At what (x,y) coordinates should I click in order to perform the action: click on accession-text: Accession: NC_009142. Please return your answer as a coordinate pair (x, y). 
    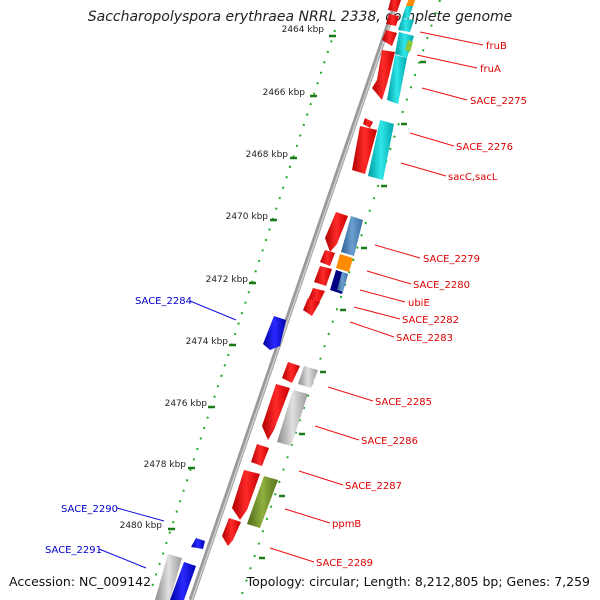
    Looking at the image, I should click on (80, 581).